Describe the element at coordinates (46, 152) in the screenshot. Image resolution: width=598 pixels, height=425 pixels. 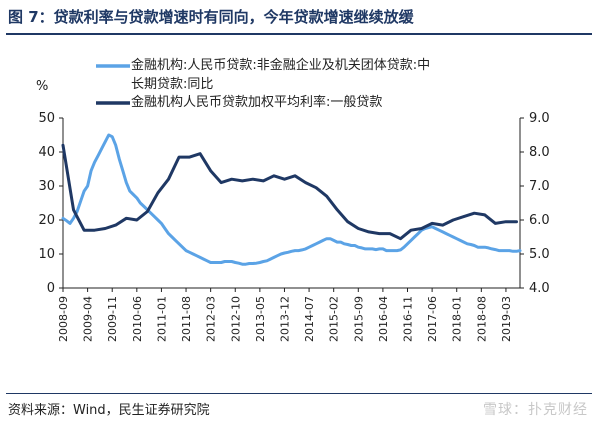
I see `left-tick-label: 40` at that location.